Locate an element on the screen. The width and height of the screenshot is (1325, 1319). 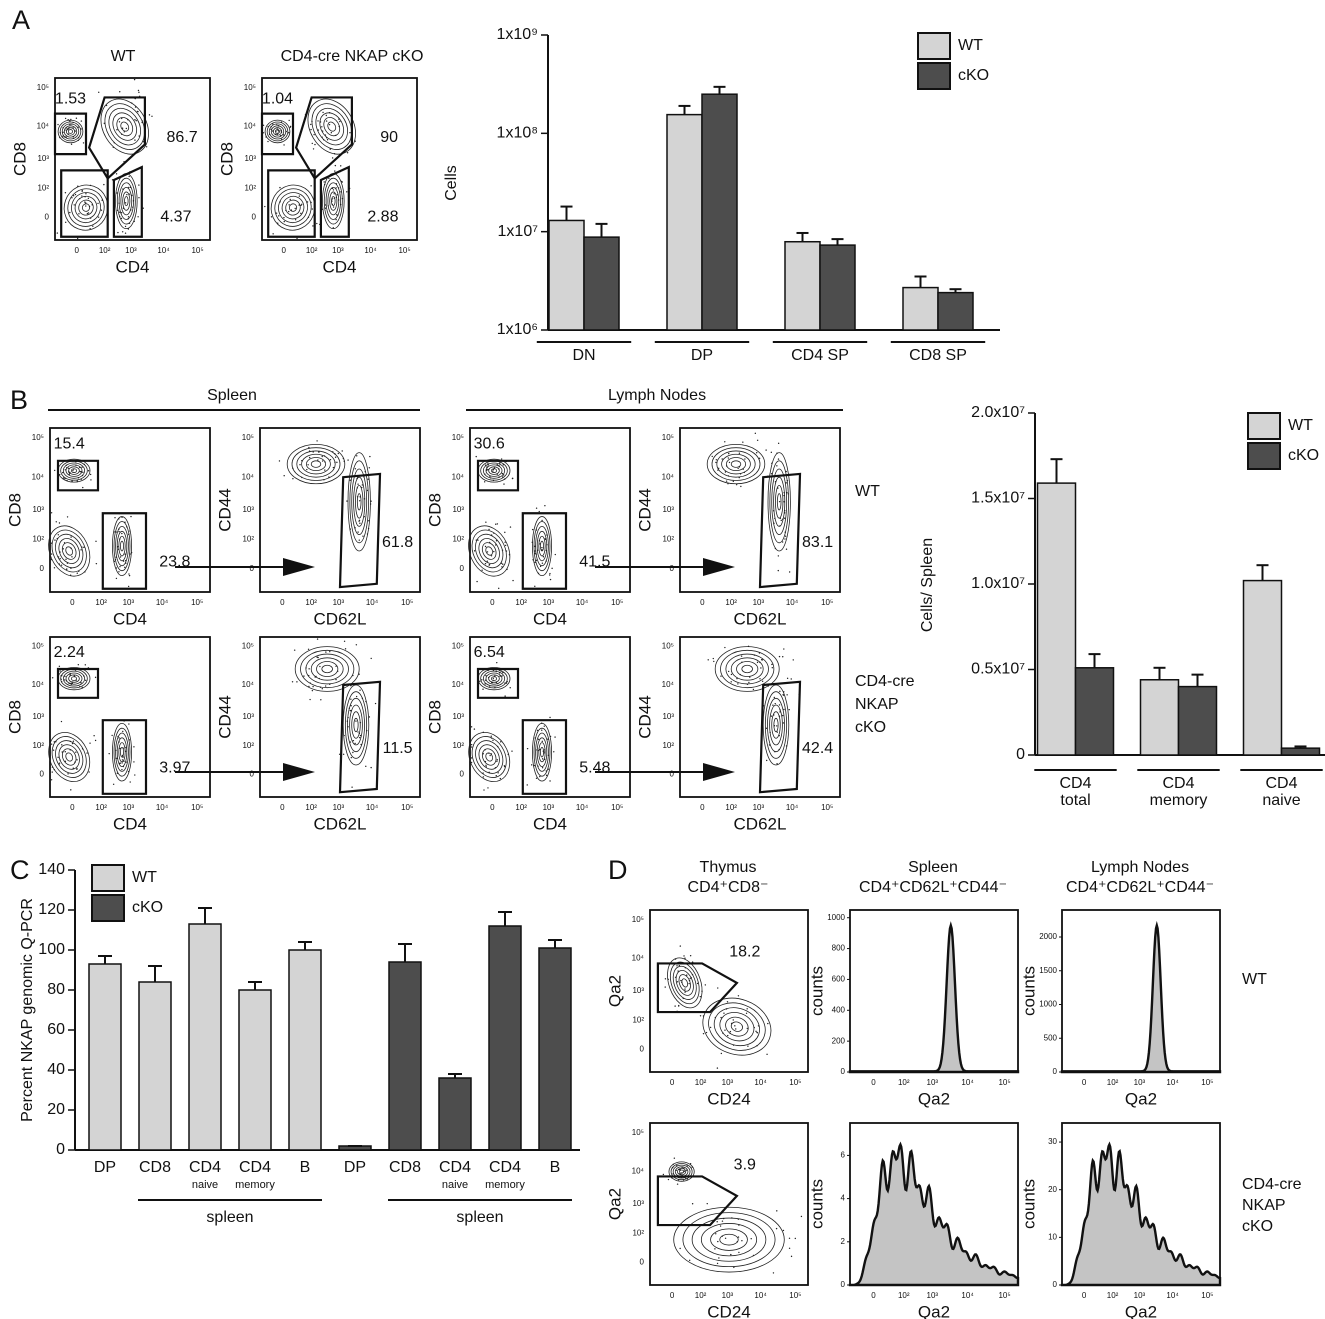
legend-swatch is located at coordinates (108, 908).